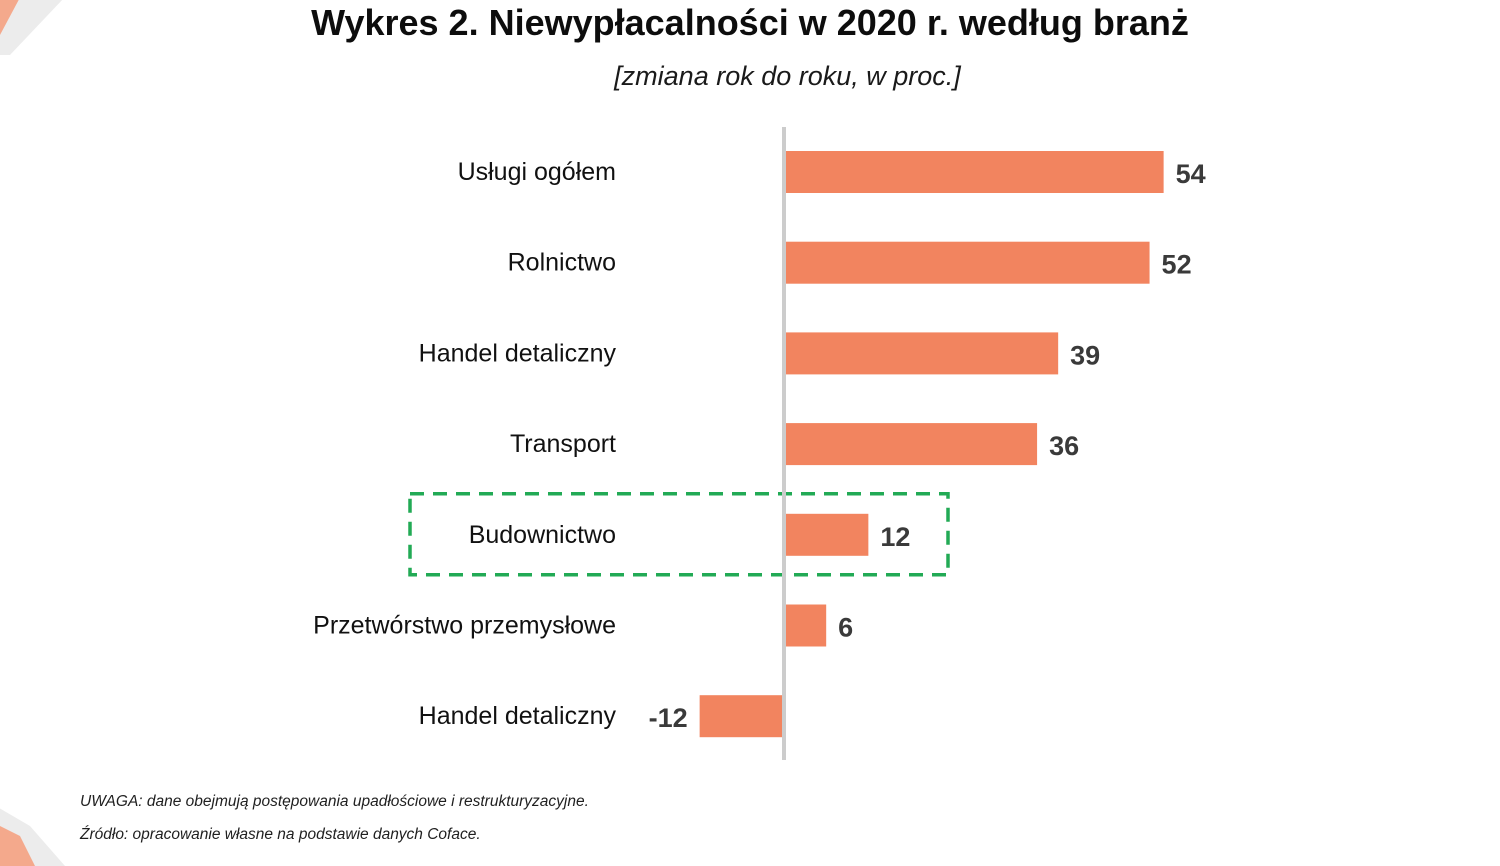  What do you see at coordinates (562, 263) in the screenshot?
I see `category-label-1: Rolnictwo` at bounding box center [562, 263].